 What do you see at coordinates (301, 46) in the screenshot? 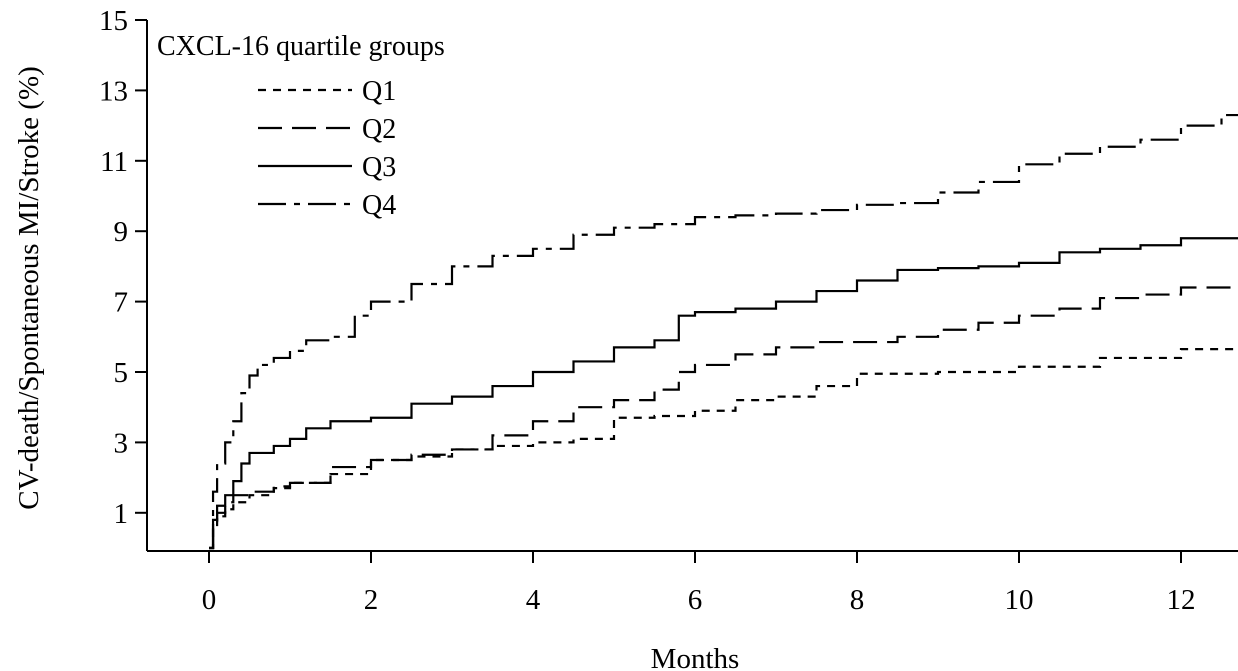
I see `legend-title: CXCL-16 quartile groups` at bounding box center [301, 46].